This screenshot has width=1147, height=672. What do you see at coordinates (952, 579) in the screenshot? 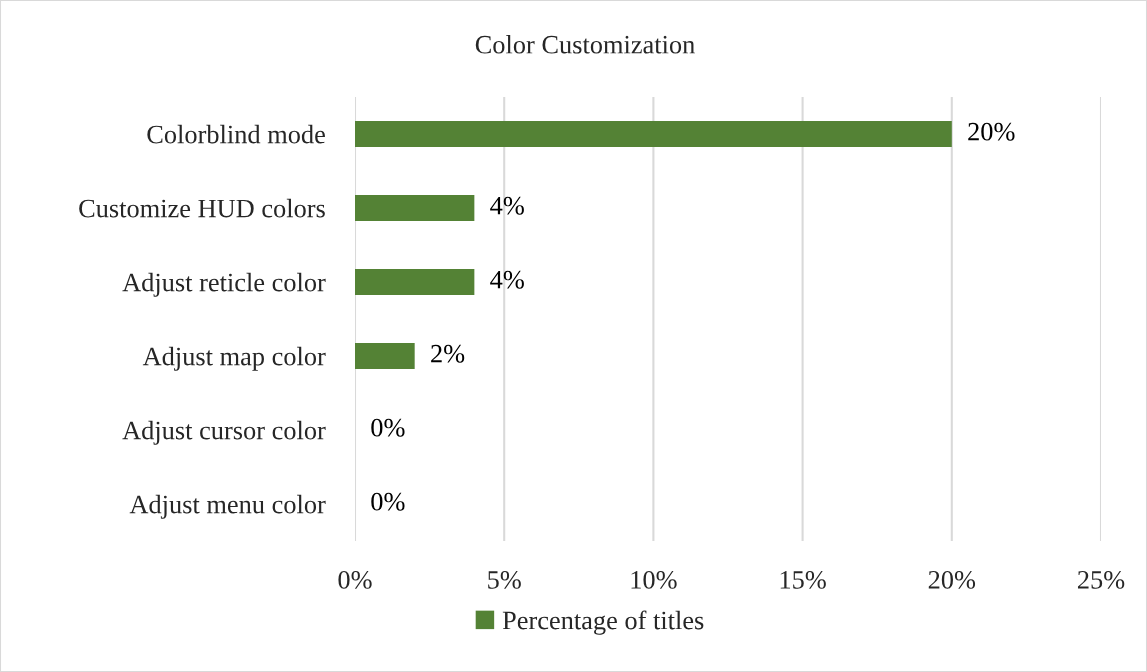
I see `x-tick-label: 20%` at bounding box center [952, 579].